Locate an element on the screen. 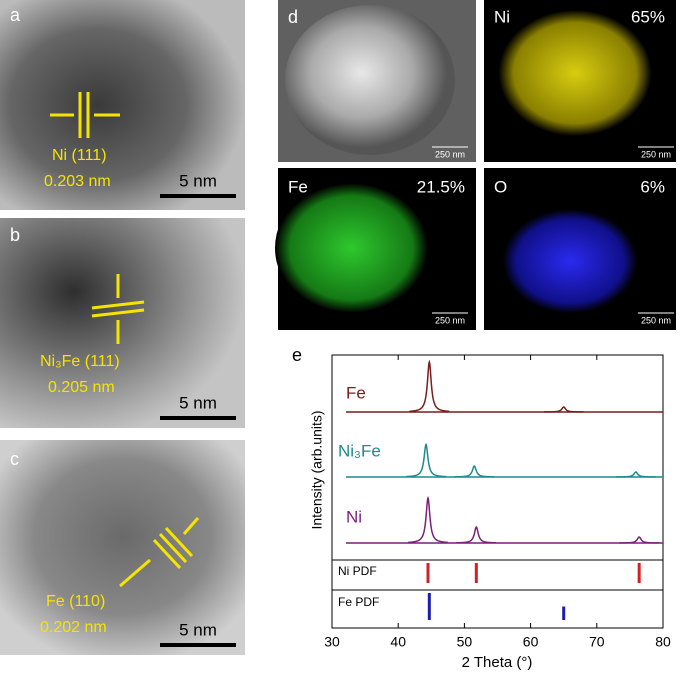 Image resolution: width=680 pixels, height=678 pixels. x-tick-label: 80 is located at coordinates (663, 642).